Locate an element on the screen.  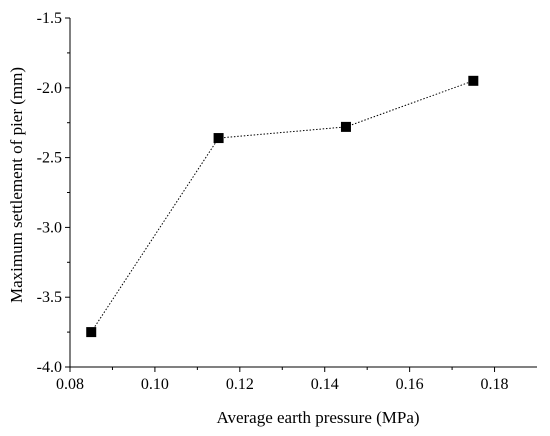
y-tick-label: -2.5 is located at coordinates (49, 158).